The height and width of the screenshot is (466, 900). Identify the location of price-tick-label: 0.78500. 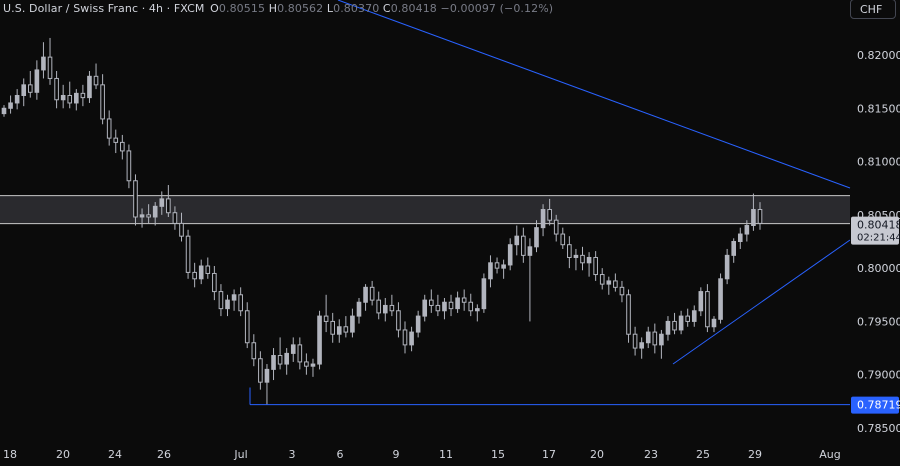
(878, 428).